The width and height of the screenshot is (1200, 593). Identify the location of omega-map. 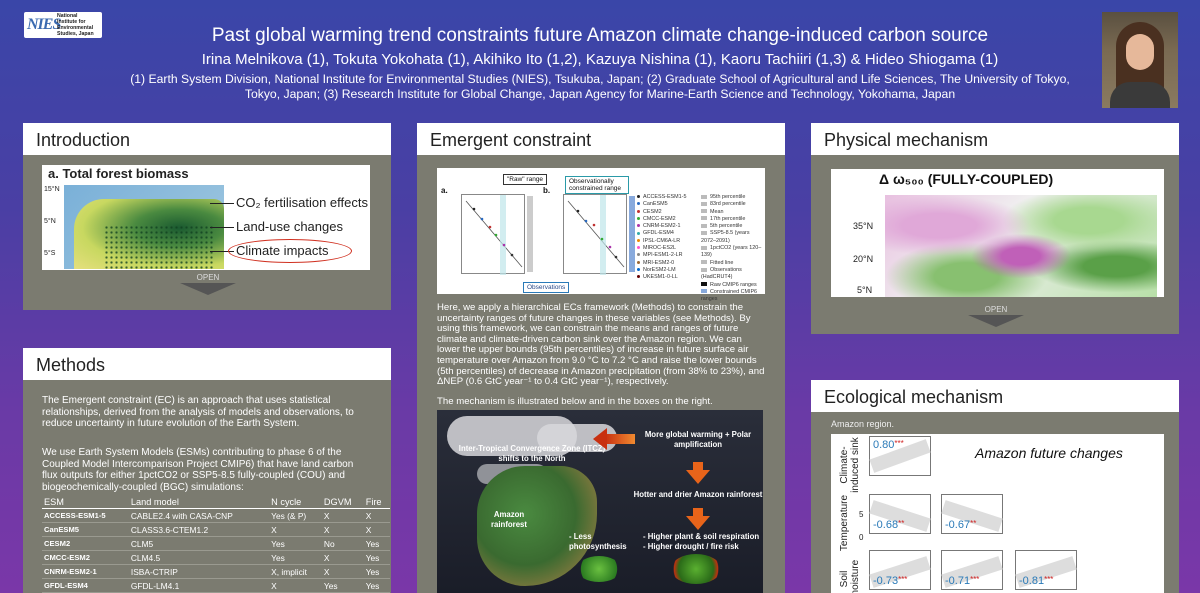
(1021, 246).